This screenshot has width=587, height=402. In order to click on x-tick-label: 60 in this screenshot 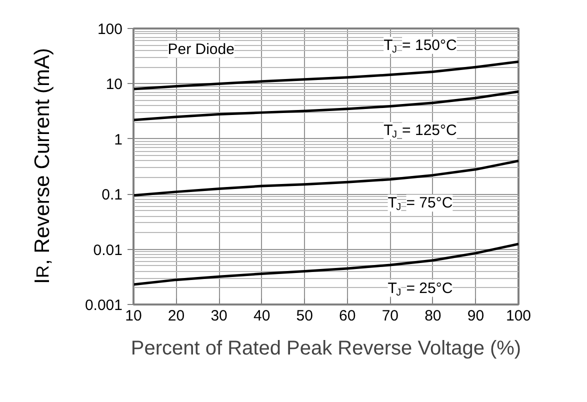, I will do `click(347, 316)`.